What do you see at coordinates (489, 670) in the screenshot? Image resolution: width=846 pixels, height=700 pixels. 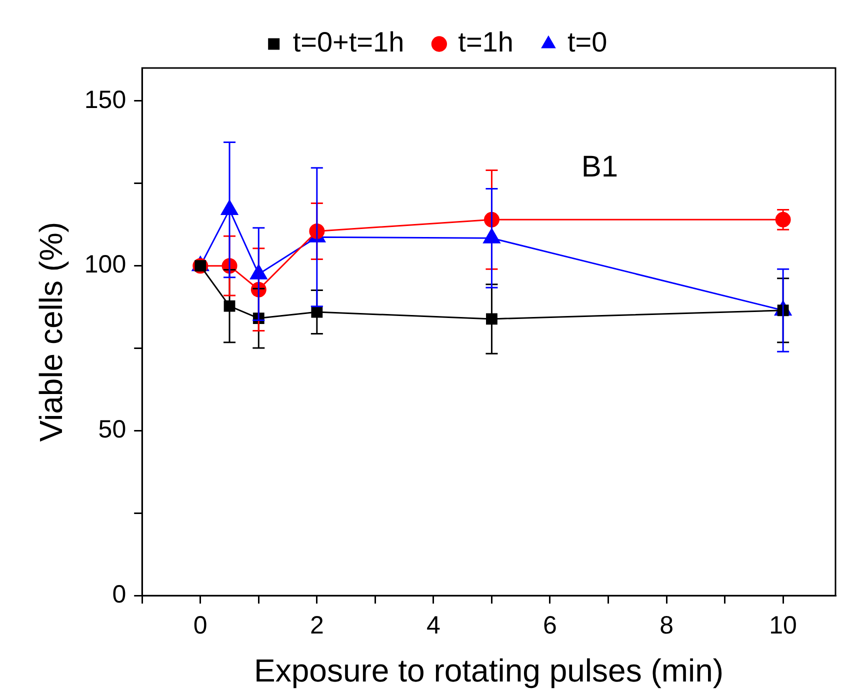 I see `x-axis-title: Exposure to rotating pulses (min)` at bounding box center [489, 670].